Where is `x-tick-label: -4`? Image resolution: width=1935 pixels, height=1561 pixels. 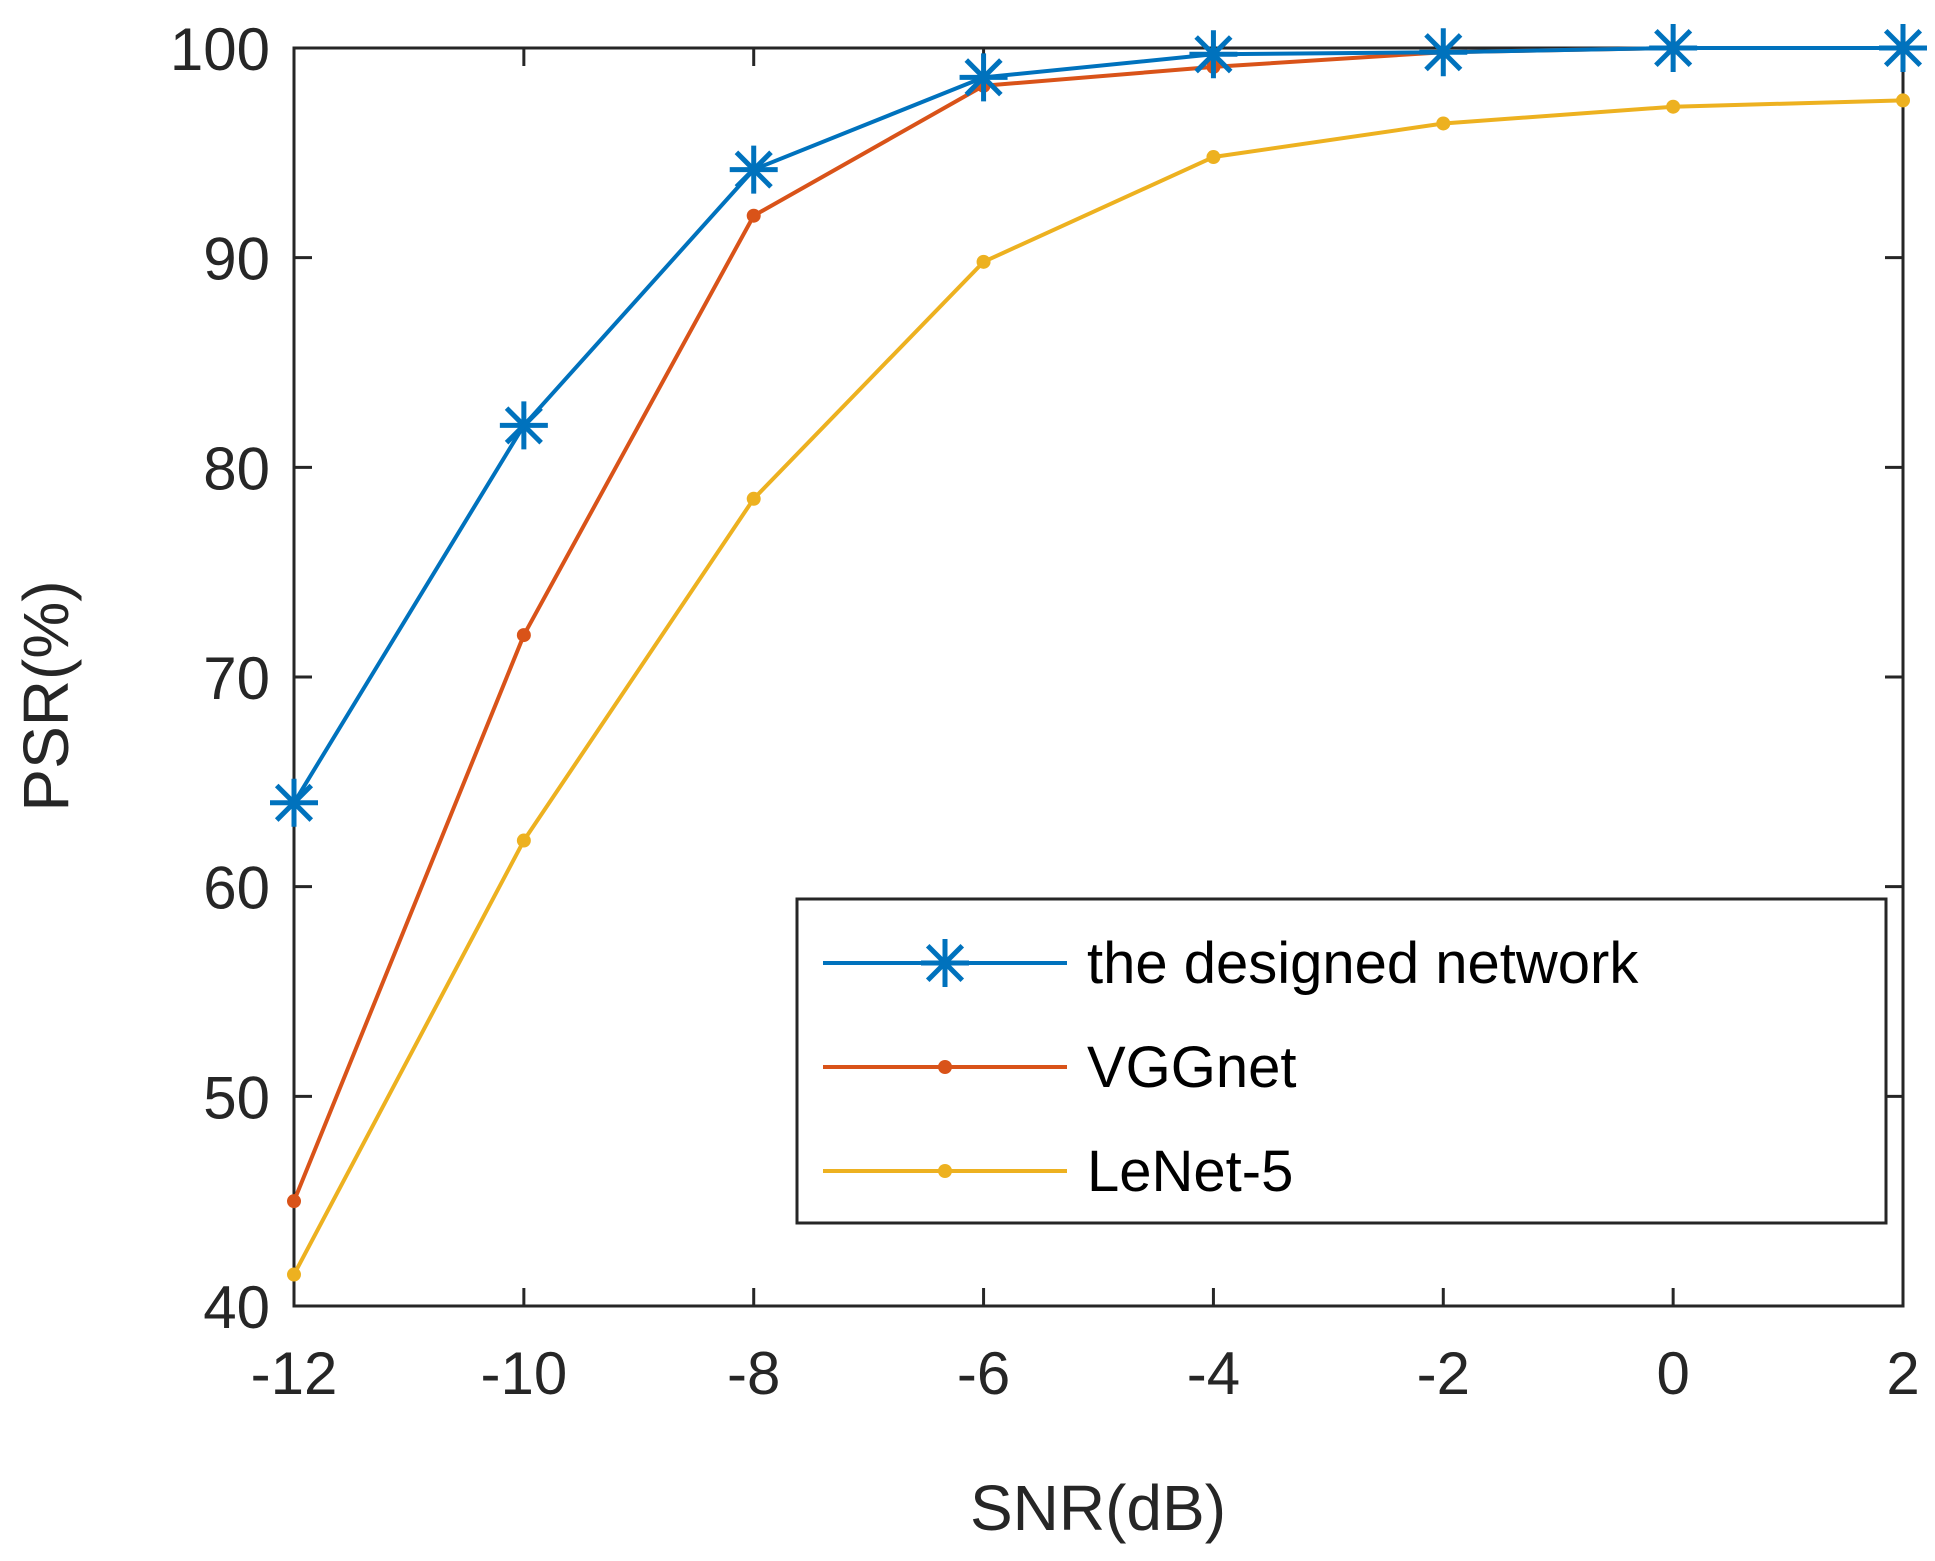
x-tick-label: -4 is located at coordinates (1213, 1373).